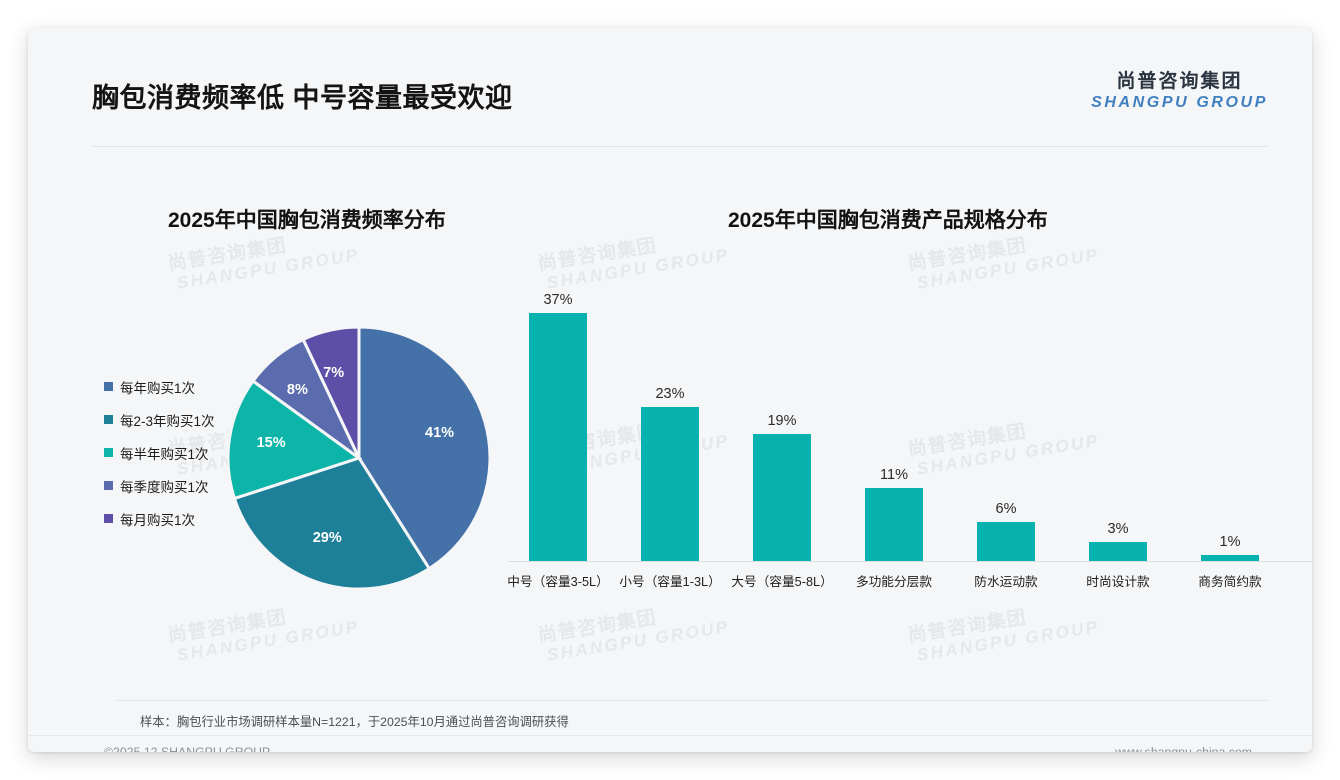  Describe the element at coordinates (158, 520) in the screenshot. I see `legend-item-label: 每月购买1次` at that location.